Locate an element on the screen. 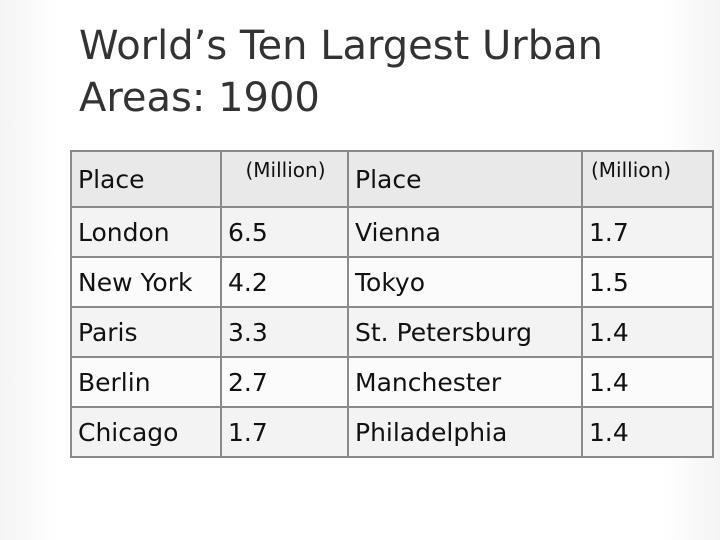  table-row: Berlin 2.7 Manchester 1.4 is located at coordinates (392, 382).